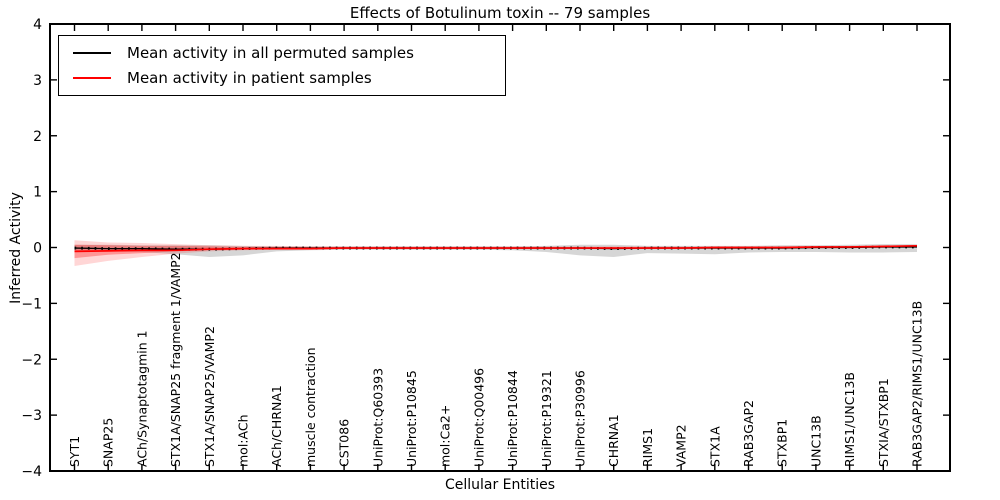  I want to click on x-category-label: STXBP1, so click(782, 443).